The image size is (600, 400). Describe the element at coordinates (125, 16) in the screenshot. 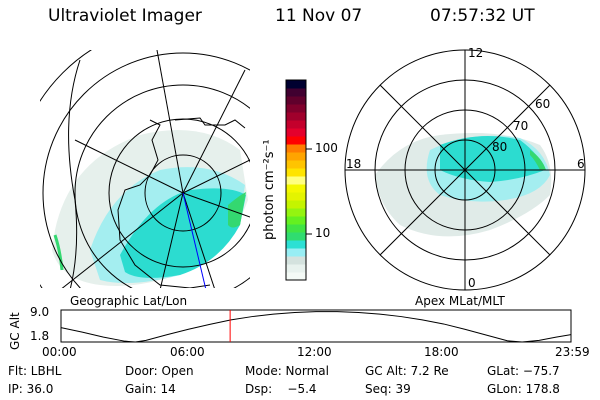

I see `instrument-title: Ultraviolet Imager` at that location.